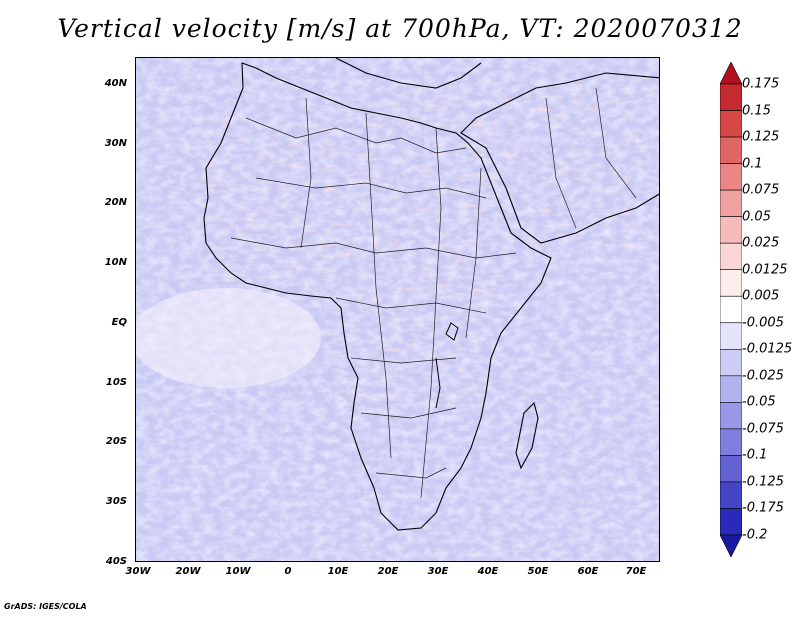  What do you see at coordinates (752, 164) in the screenshot?
I see `colorbar-label: 0.1` at bounding box center [752, 164].